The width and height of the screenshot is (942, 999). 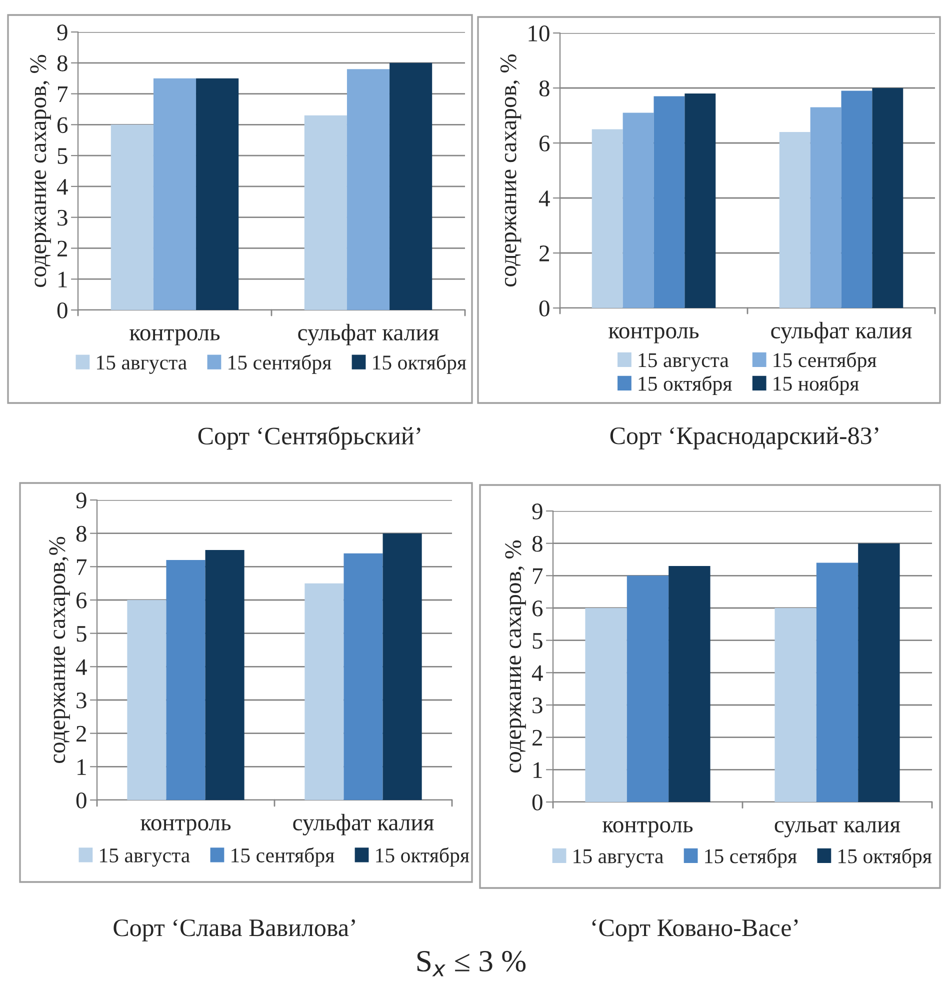 What do you see at coordinates (309, 438) in the screenshot?
I see `text: Сорт ‘Сентябрьский’` at bounding box center [309, 438].